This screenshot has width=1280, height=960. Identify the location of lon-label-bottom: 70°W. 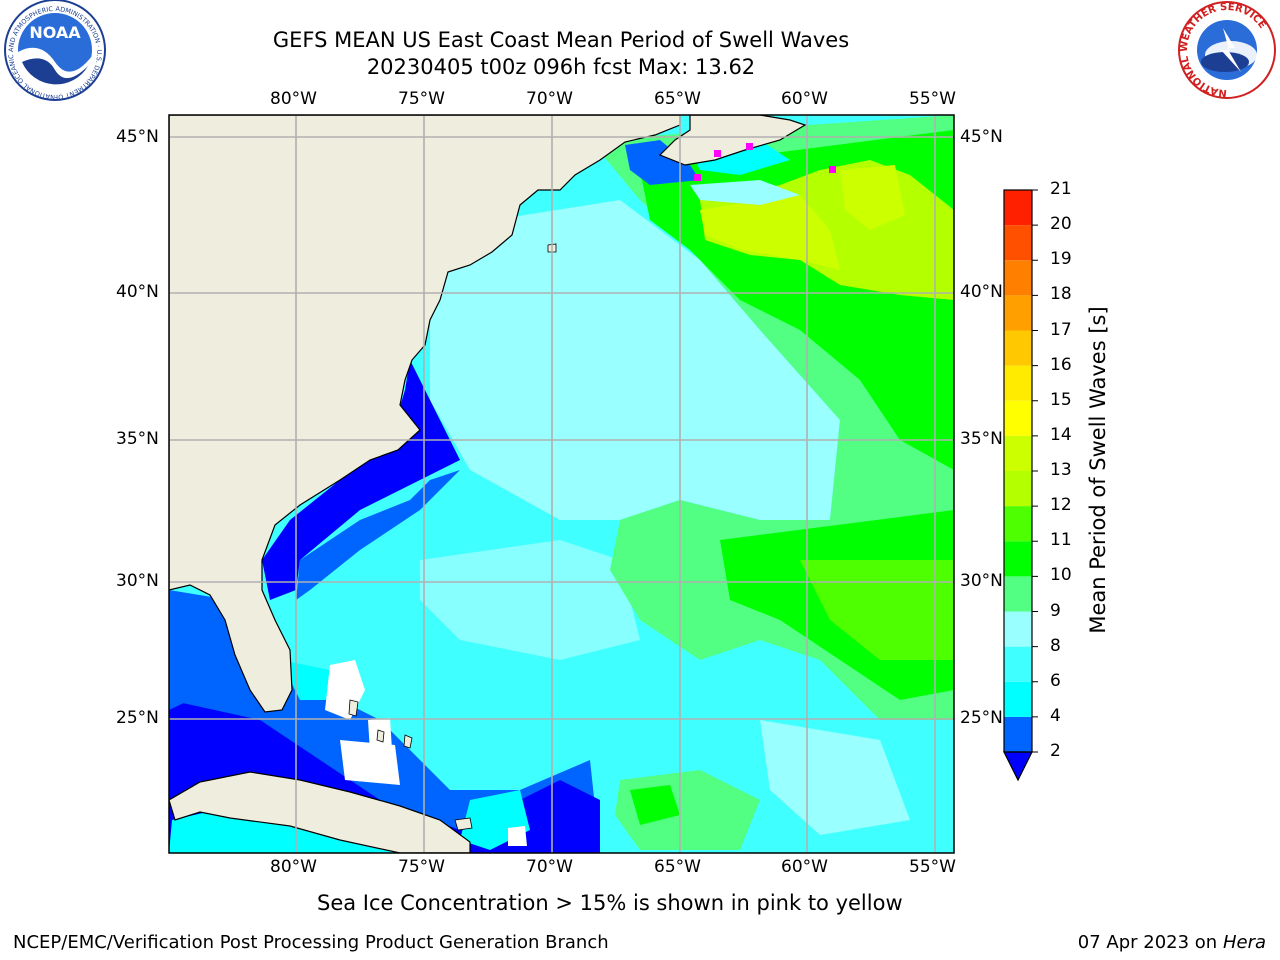
(549, 867).